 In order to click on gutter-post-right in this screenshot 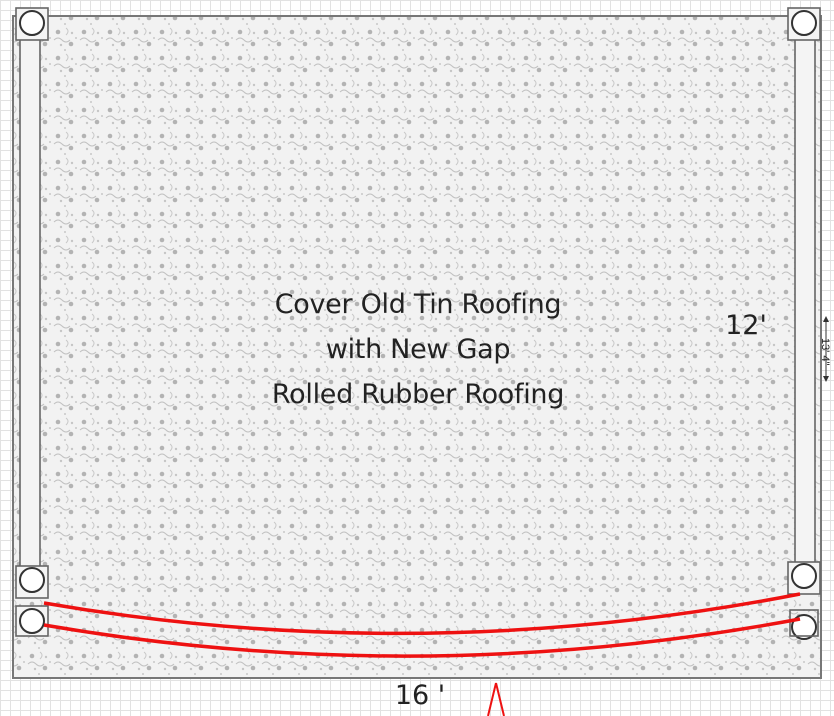, I will do `click(804, 623)`.